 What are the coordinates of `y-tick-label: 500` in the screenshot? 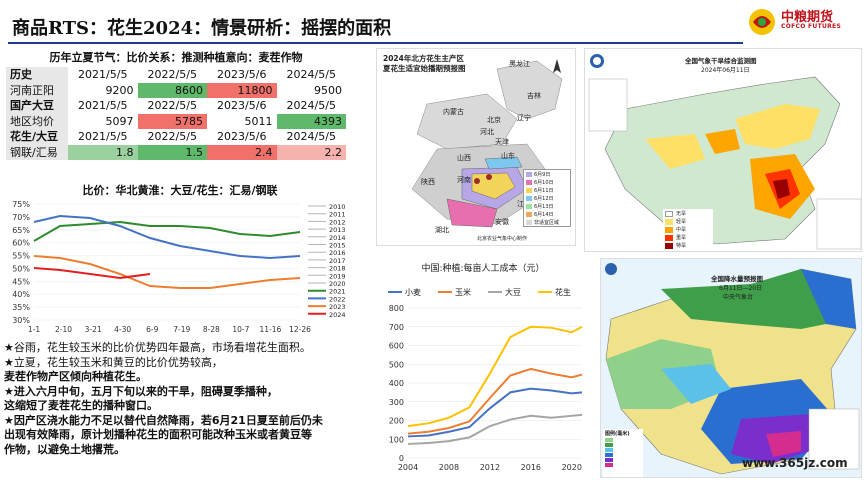 It's located at (396, 364).